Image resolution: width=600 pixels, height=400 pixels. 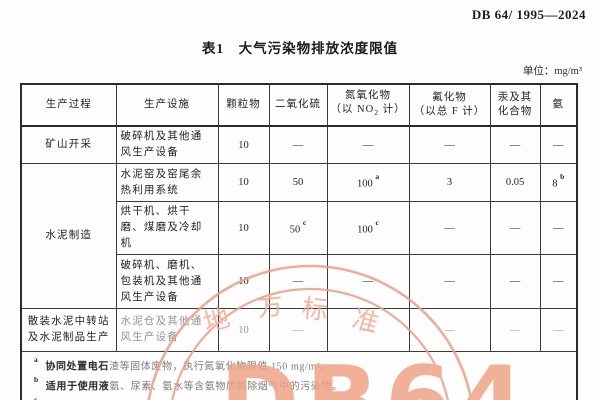 I want to click on table-row: 烘干机、烘干磨、煤磨及冷却机 10 50 c 100 c — — —, so click(x=299, y=228).